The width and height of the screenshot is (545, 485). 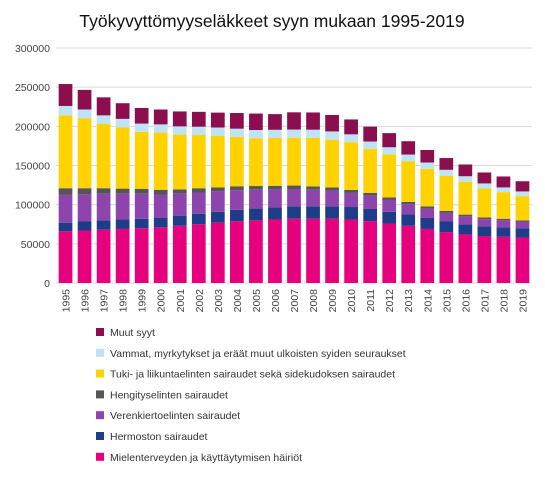 What do you see at coordinates (175, 416) in the screenshot?
I see `legend-label: Verenkiertoelinten sairaudet` at bounding box center [175, 416].